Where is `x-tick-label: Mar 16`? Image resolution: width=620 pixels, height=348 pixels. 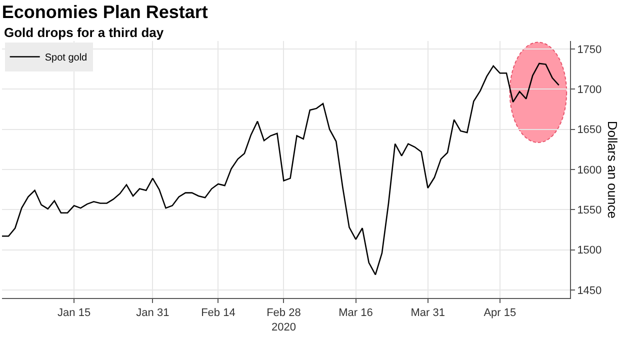 x-tick-label: Mar 16 is located at coordinates (355, 313).